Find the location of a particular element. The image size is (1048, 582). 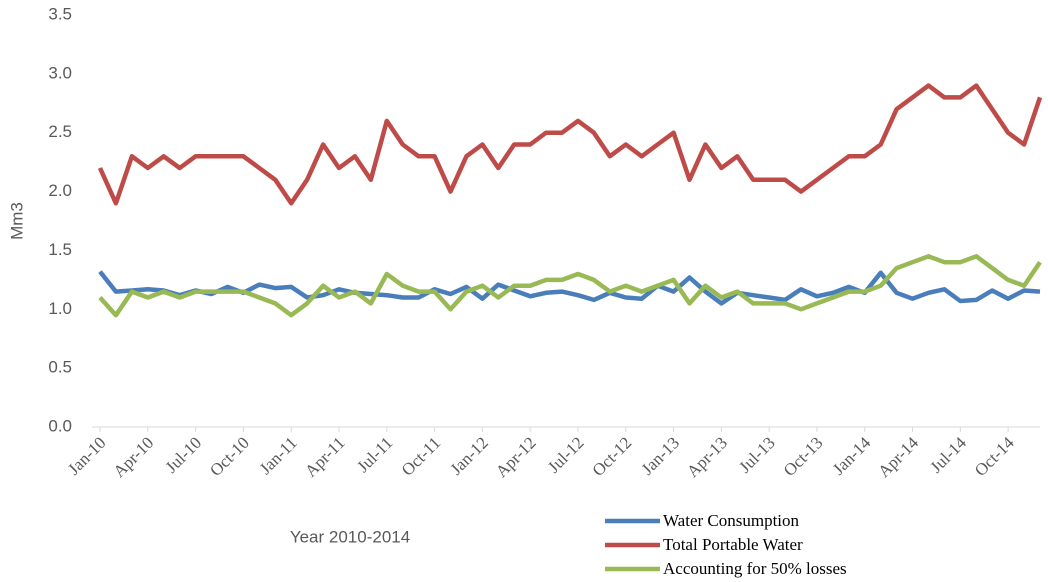

x-tick-label: Apr-14 is located at coordinates (898, 457).